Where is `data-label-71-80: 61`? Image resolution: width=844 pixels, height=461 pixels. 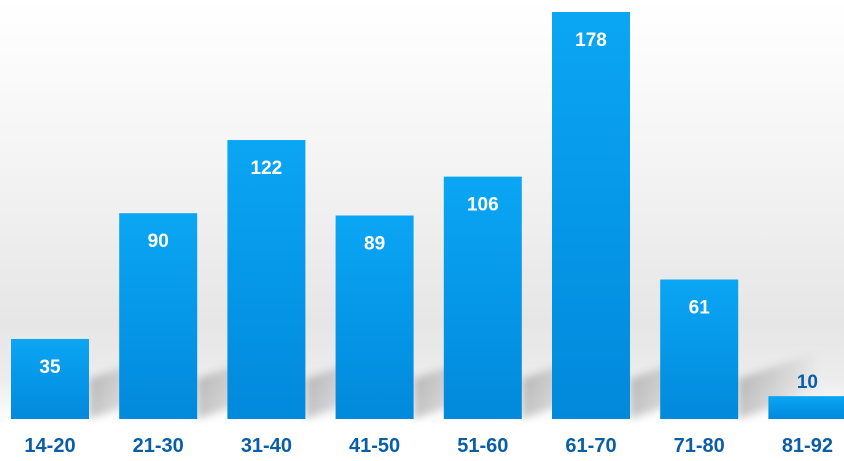
data-label-71-80: 61 is located at coordinates (700, 308).